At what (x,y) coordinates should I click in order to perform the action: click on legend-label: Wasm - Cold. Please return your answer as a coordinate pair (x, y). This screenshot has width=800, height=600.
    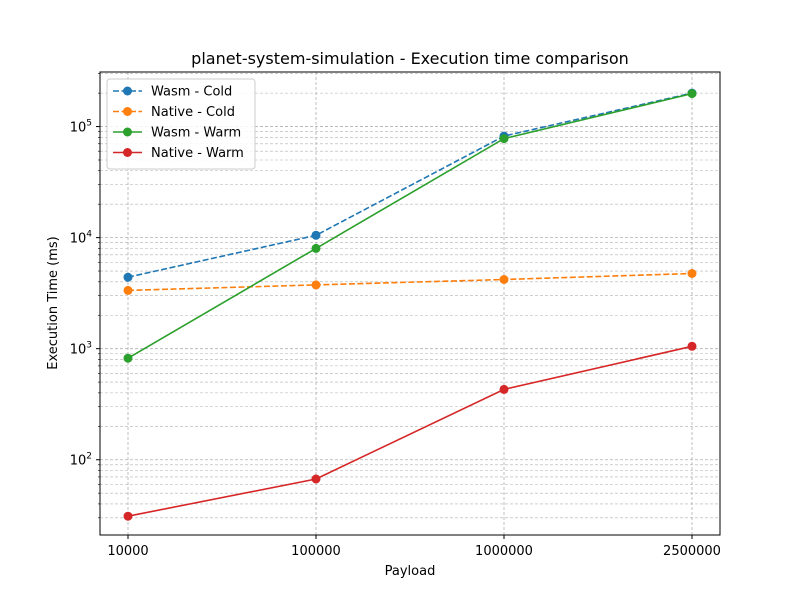
    Looking at the image, I should click on (191, 92).